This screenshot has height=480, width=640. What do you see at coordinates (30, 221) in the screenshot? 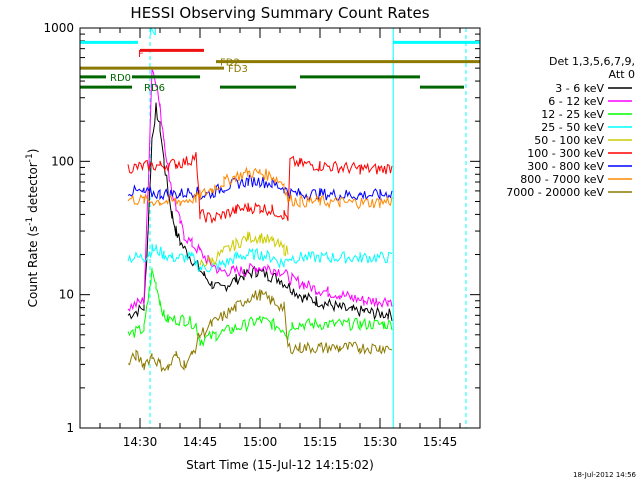
I see `y-axis-label-exponent: -1` at bounding box center [30, 221].